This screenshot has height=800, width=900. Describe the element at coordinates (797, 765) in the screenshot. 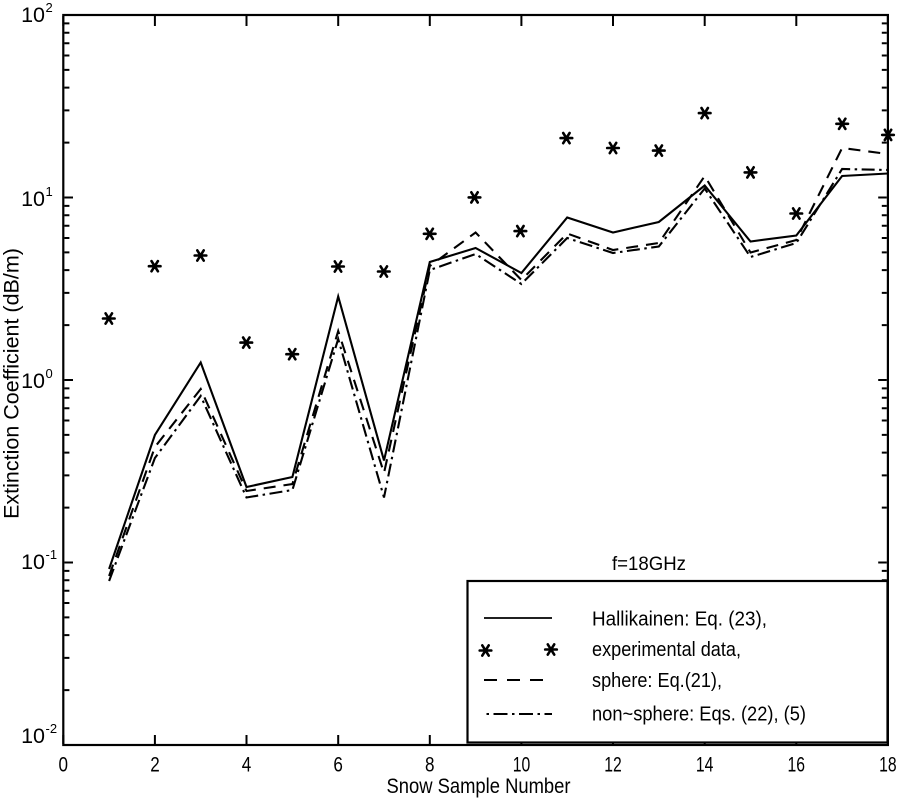

I see `svg-text: 16` at that location.